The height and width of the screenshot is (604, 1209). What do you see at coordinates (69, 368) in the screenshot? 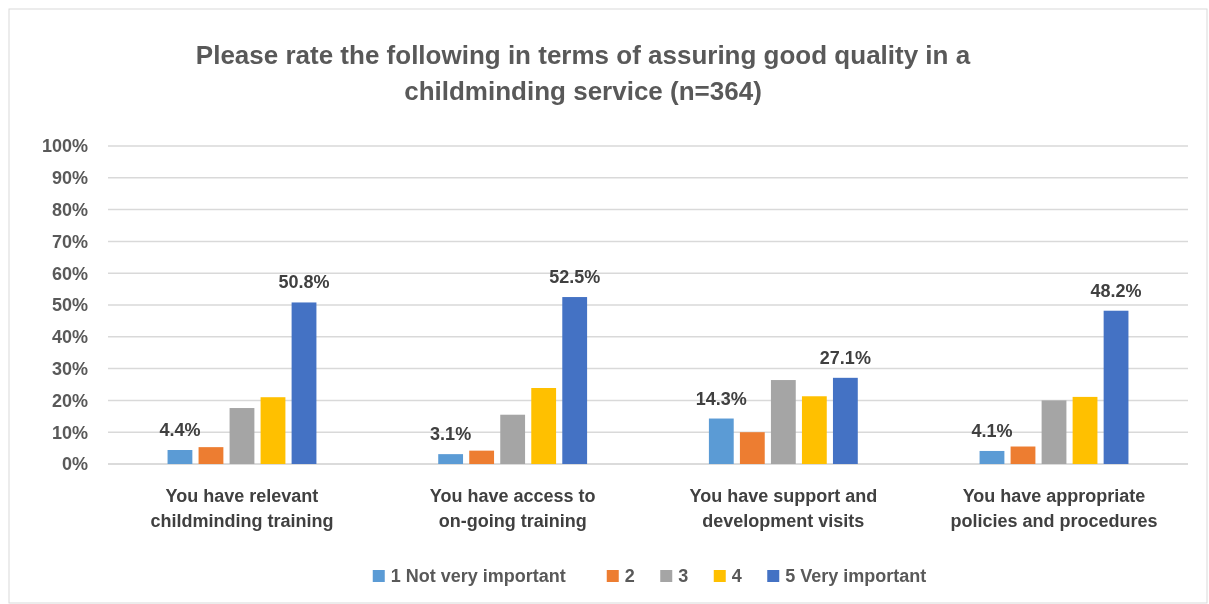
I see `y-tick-label: 30%` at bounding box center [69, 368].